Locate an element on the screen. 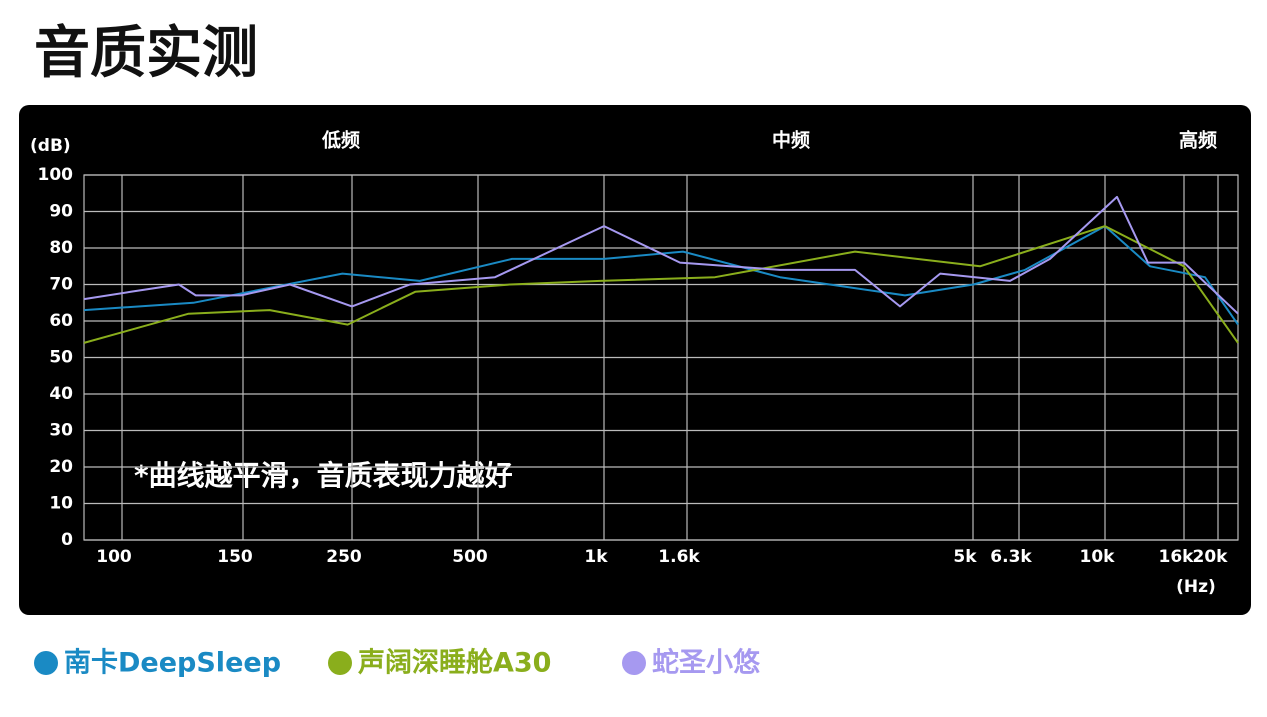 The width and height of the screenshot is (1267, 717). y-tick-label: 80 is located at coordinates (61, 248).